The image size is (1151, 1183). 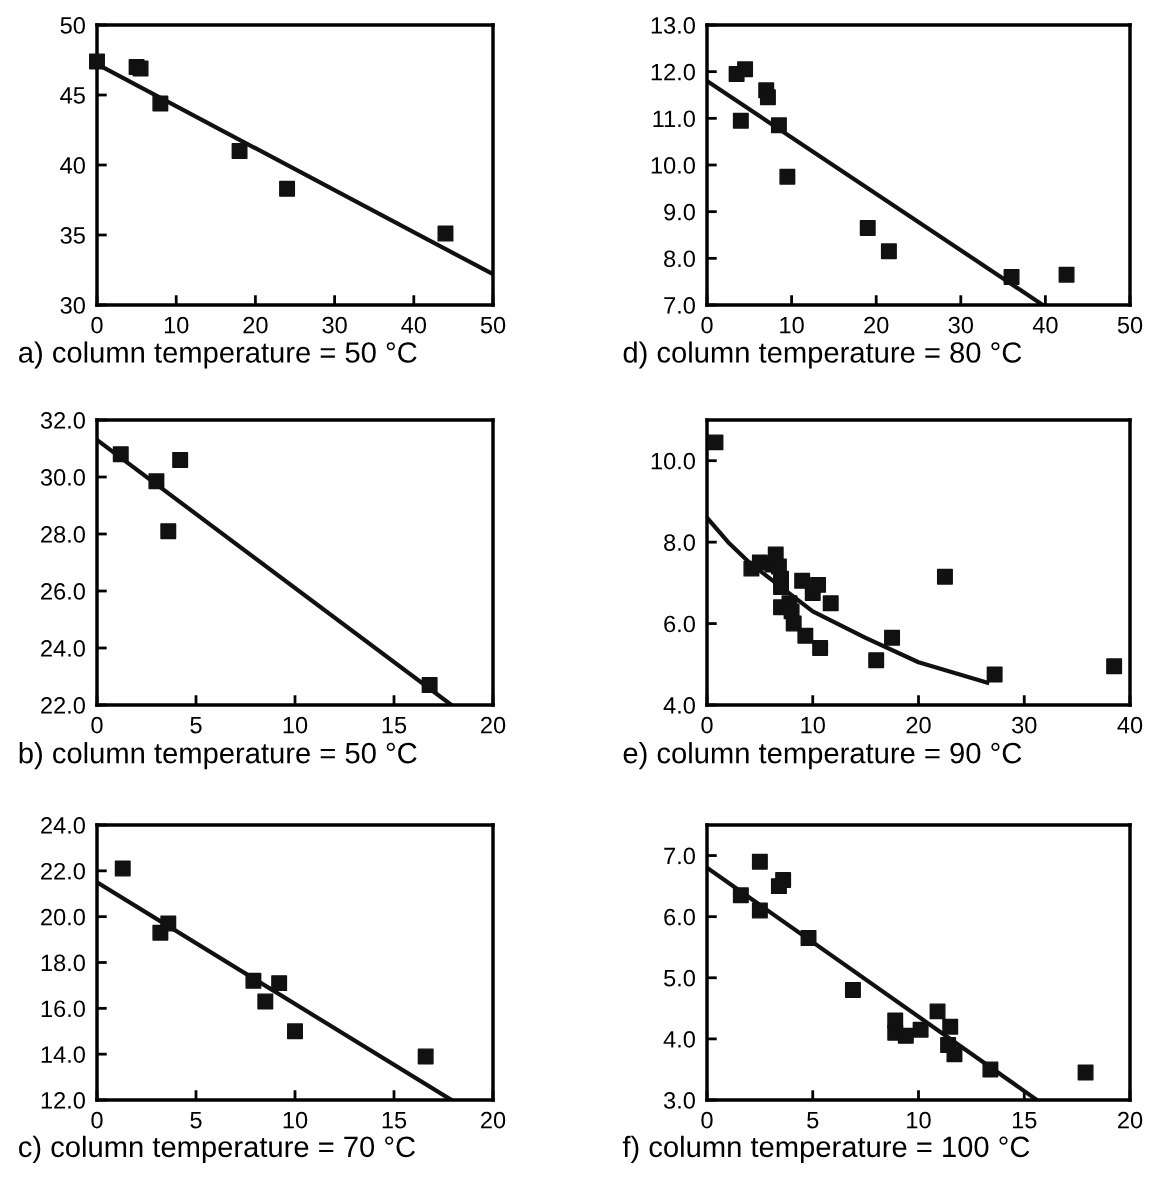 What do you see at coordinates (72, 95) in the screenshot?
I see `y-tick-label: 45` at bounding box center [72, 95].